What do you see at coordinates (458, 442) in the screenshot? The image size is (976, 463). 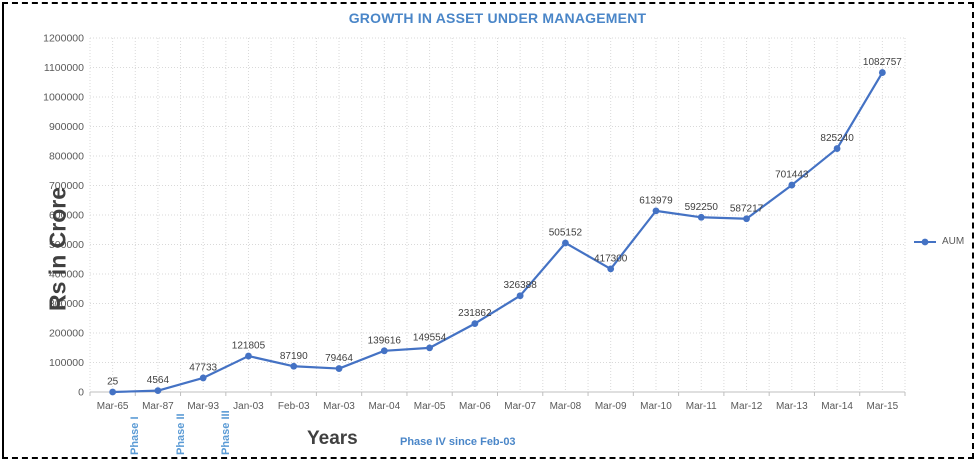 I see `phase4-note: Phase IV since Feb-03` at bounding box center [458, 442].